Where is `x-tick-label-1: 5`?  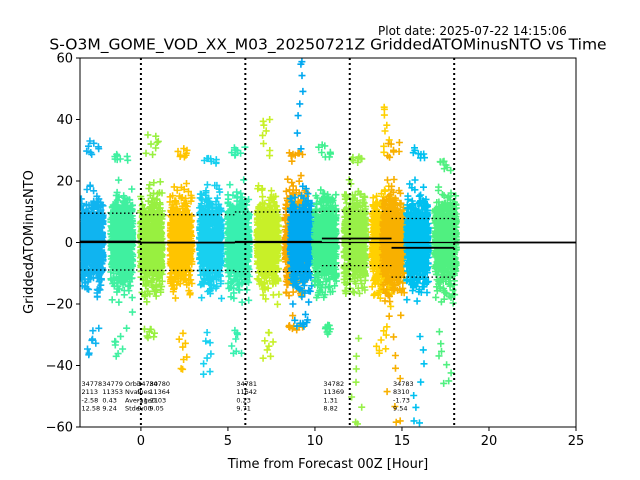
x-tick-label-1: 5 is located at coordinates (228, 441).